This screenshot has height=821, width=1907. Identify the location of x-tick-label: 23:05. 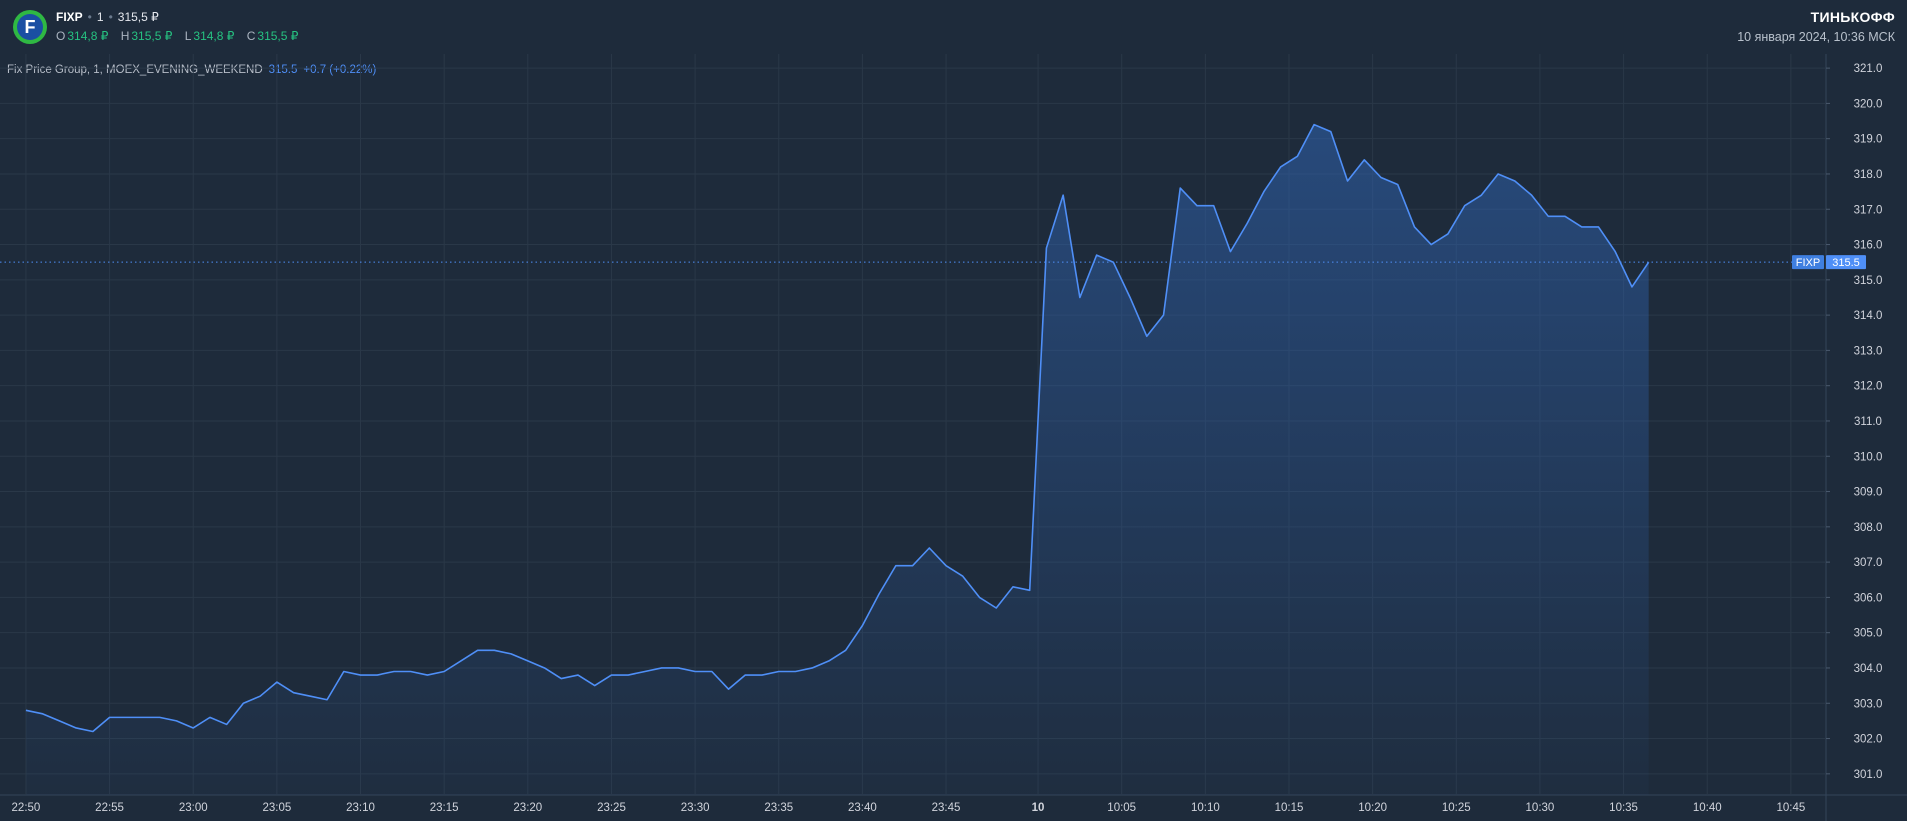
(276, 808).